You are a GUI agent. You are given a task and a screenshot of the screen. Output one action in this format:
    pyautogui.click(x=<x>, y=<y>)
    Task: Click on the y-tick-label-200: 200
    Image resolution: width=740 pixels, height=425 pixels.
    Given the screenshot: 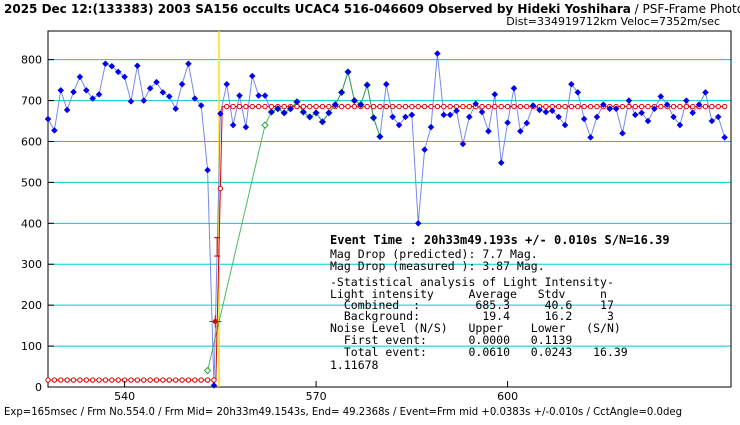 What is the action you would take?
    pyautogui.click(x=31, y=305)
    